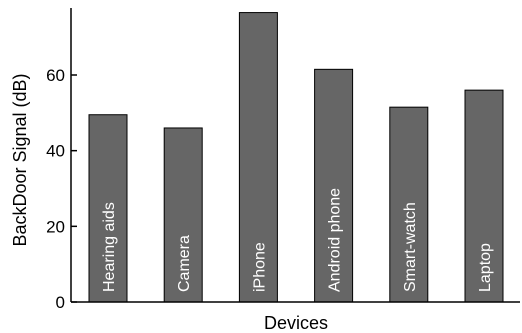 Image resolution: width=522 pixels, height=333 pixels. What do you see at coordinates (296, 323) in the screenshot?
I see `x-axis-title: Devices` at bounding box center [296, 323].